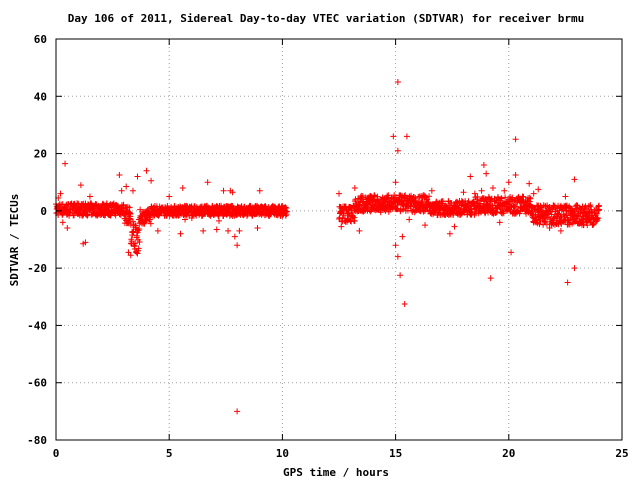  What do you see at coordinates (282, 453) in the screenshot?
I see `x-tick-label: 10` at bounding box center [282, 453].